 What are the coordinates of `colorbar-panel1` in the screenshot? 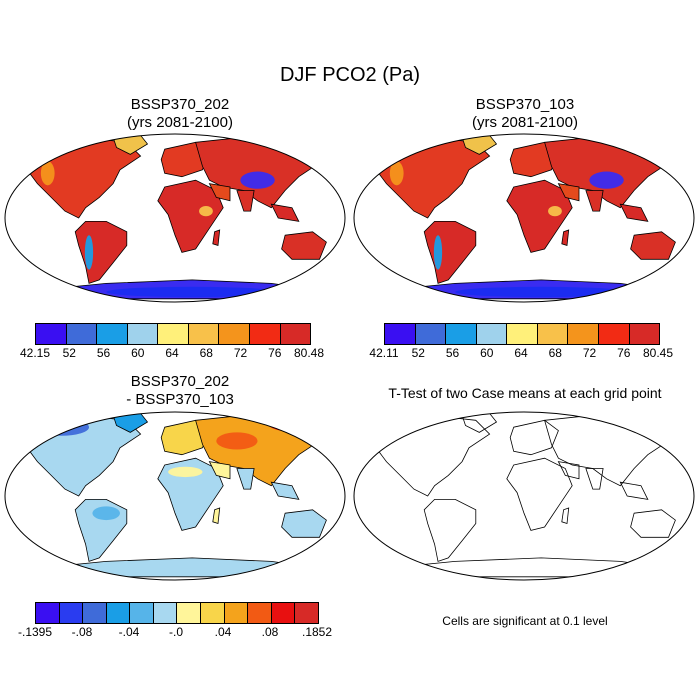 It's located at (173, 334).